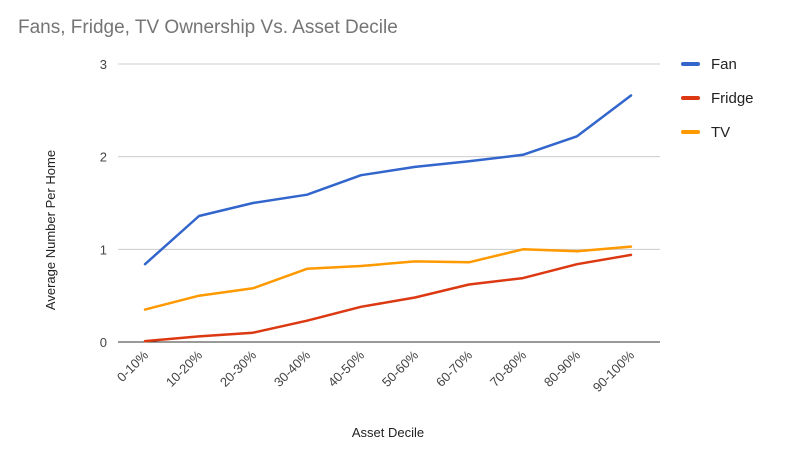 This screenshot has height=456, width=800. Describe the element at coordinates (720, 132) in the screenshot. I see `legend-label-tv: TV` at that location.